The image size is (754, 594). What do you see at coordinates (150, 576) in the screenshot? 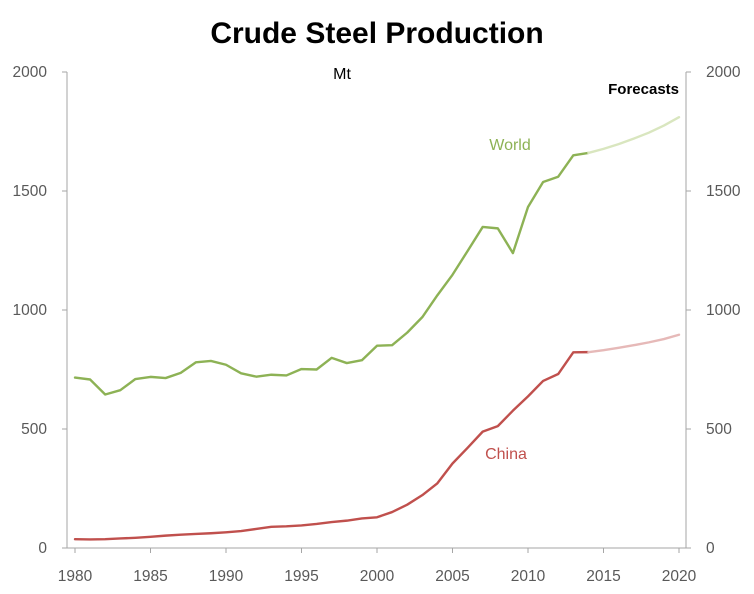
I see `x-tick-label: 1985` at bounding box center [150, 576].